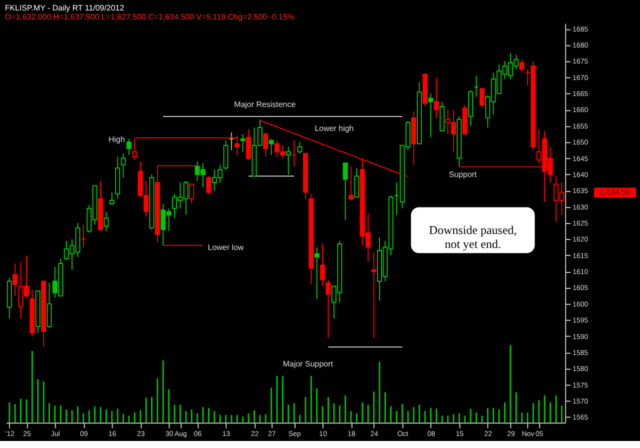 This screenshot has height=448, width=640. Describe the element at coordinates (149, 17) in the screenshot. I see `chart-subtitle: O=1,632.000 H=1,637.500 L=1,627.500 C=1,634.500 V=5,119 Chg=2.500 -0.15%` at that location.